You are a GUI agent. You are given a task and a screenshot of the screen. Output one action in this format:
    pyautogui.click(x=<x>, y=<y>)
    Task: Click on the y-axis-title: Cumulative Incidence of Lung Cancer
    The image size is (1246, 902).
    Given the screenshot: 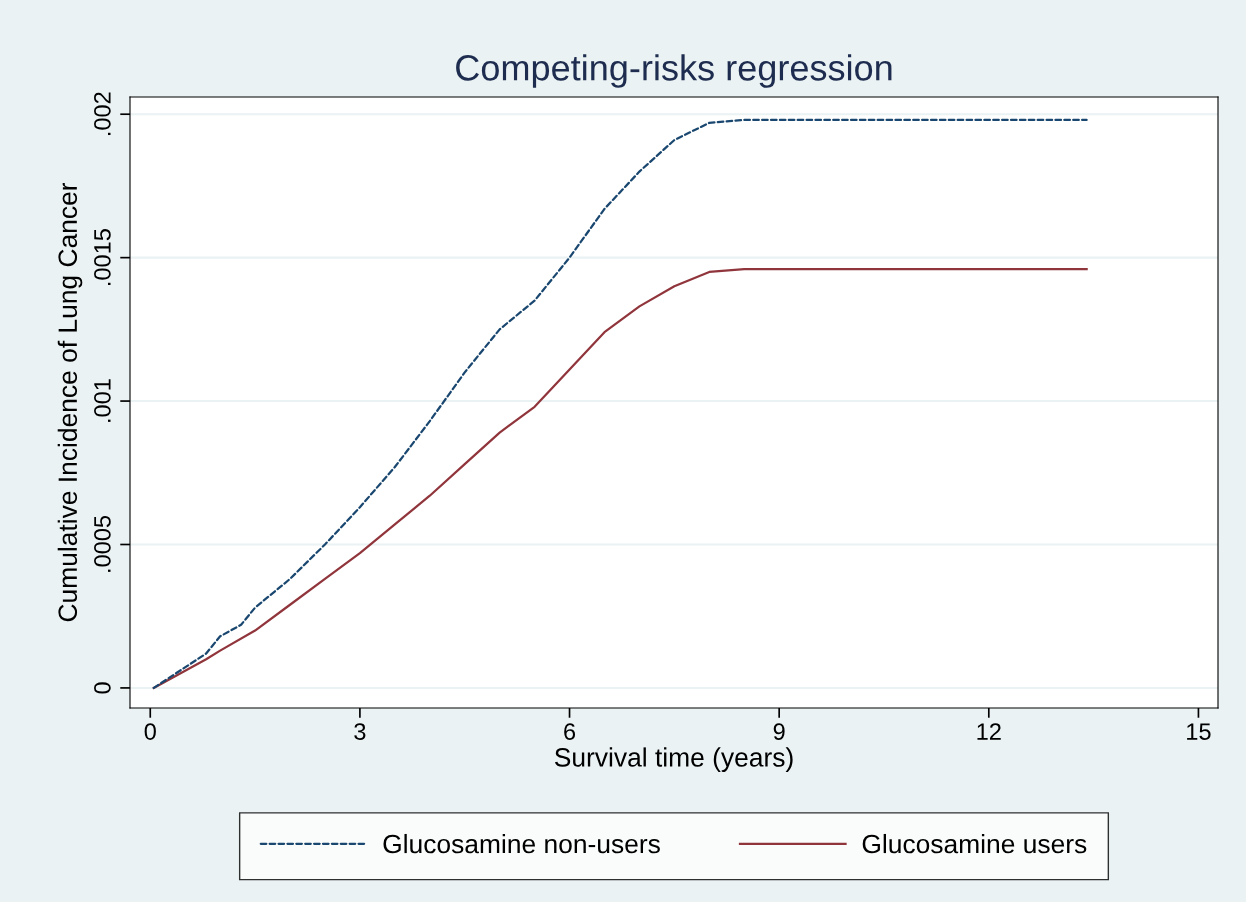 What is the action you would take?
    pyautogui.click(x=70, y=402)
    